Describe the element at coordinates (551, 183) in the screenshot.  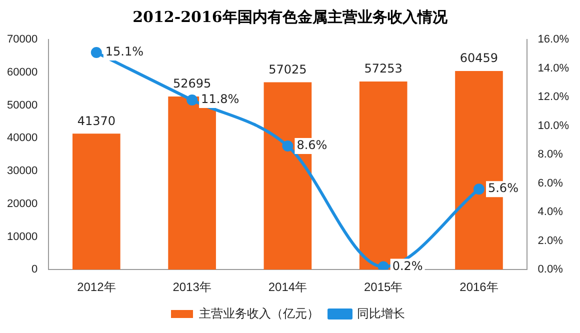
I see `y2-tick-label: 6.0%` at that location.